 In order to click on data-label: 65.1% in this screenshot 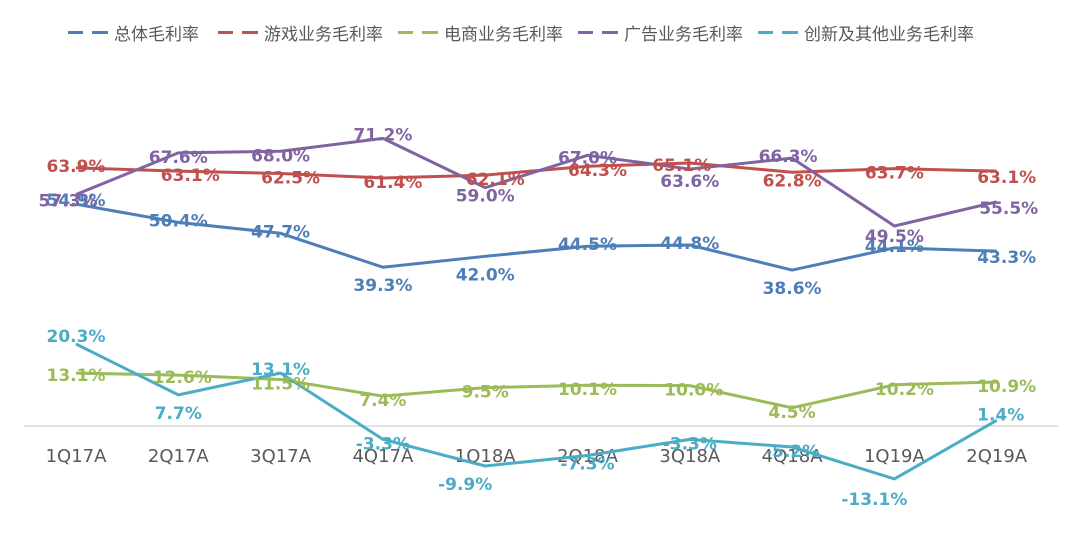, I will do `click(681, 166)`.